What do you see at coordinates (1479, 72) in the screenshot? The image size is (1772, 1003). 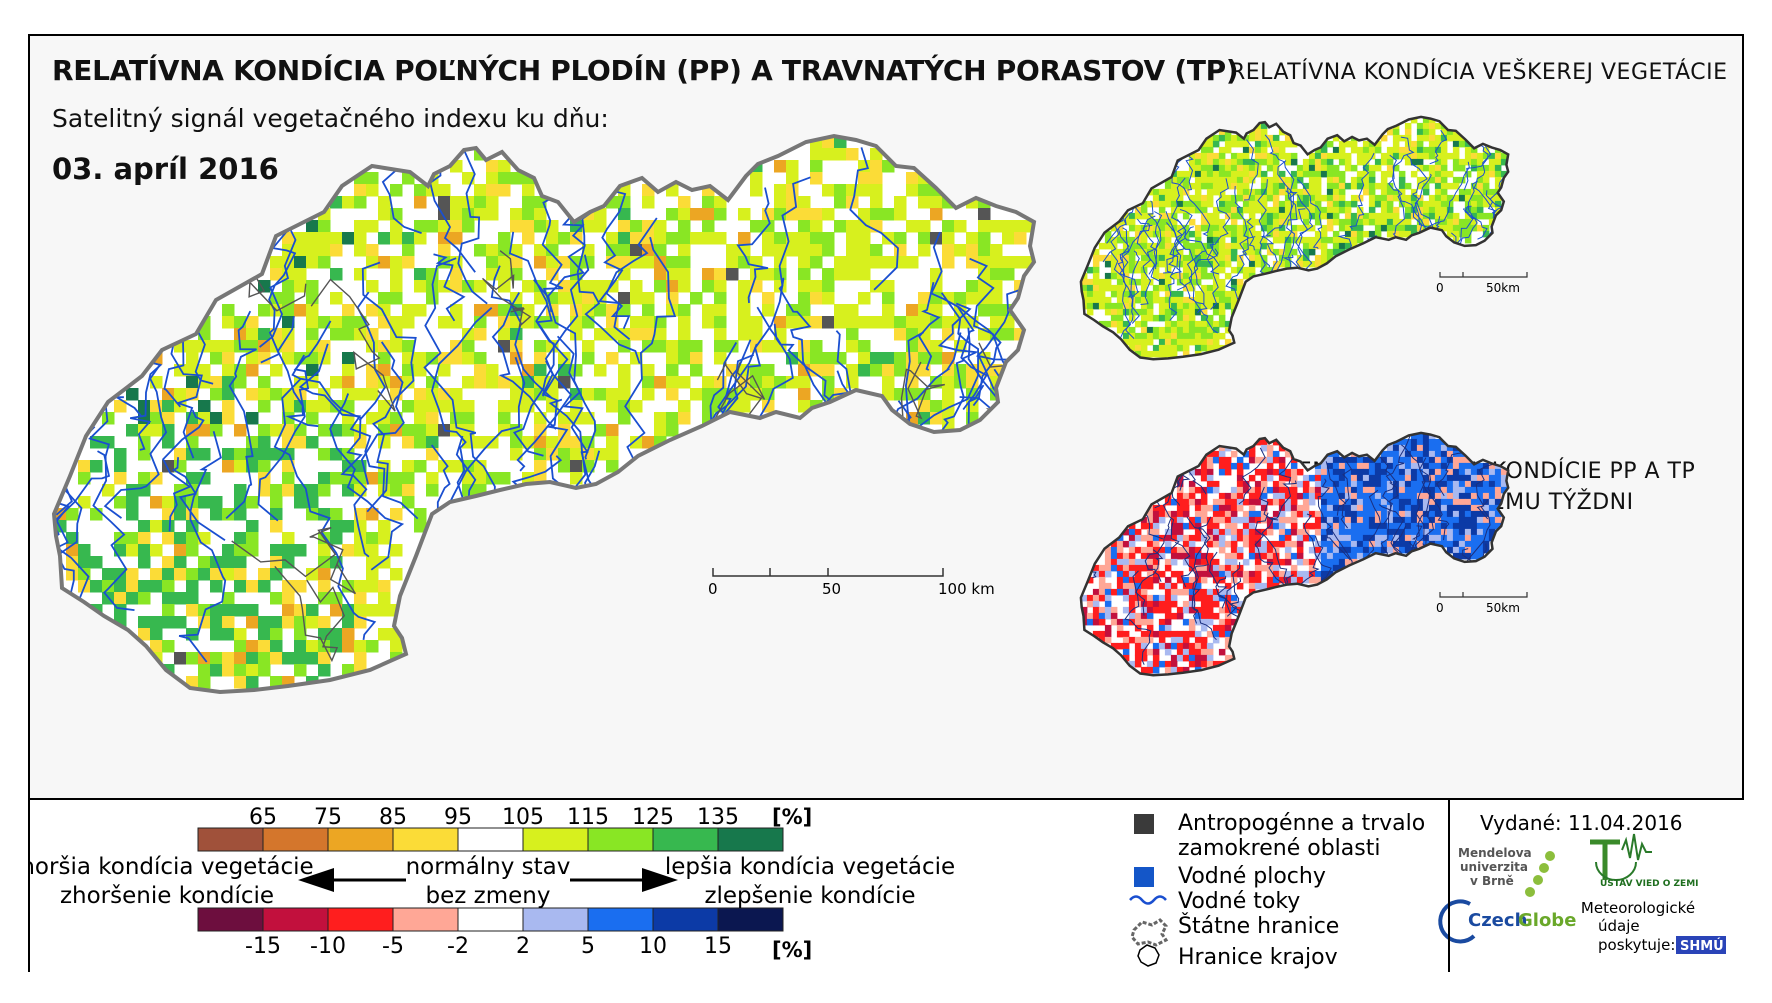 I see `inset-vegetation-title: RELATÍVNA KONDÍCIA VEŠKEREJ VEGETÁCIE` at bounding box center [1479, 72].